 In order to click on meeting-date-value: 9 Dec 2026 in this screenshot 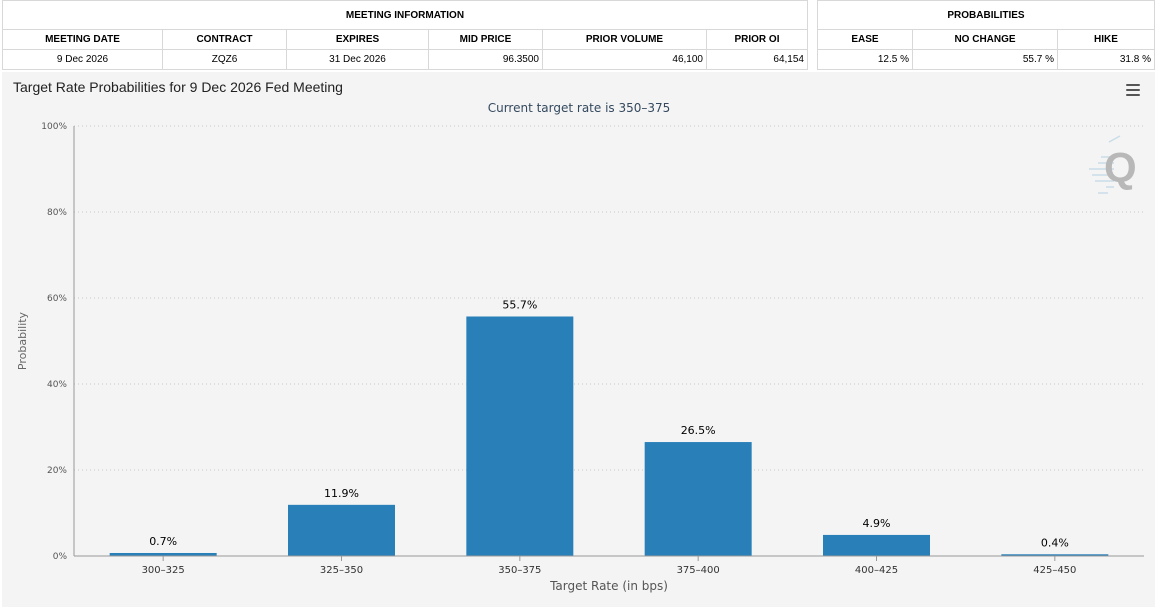, I will do `click(82, 59)`.